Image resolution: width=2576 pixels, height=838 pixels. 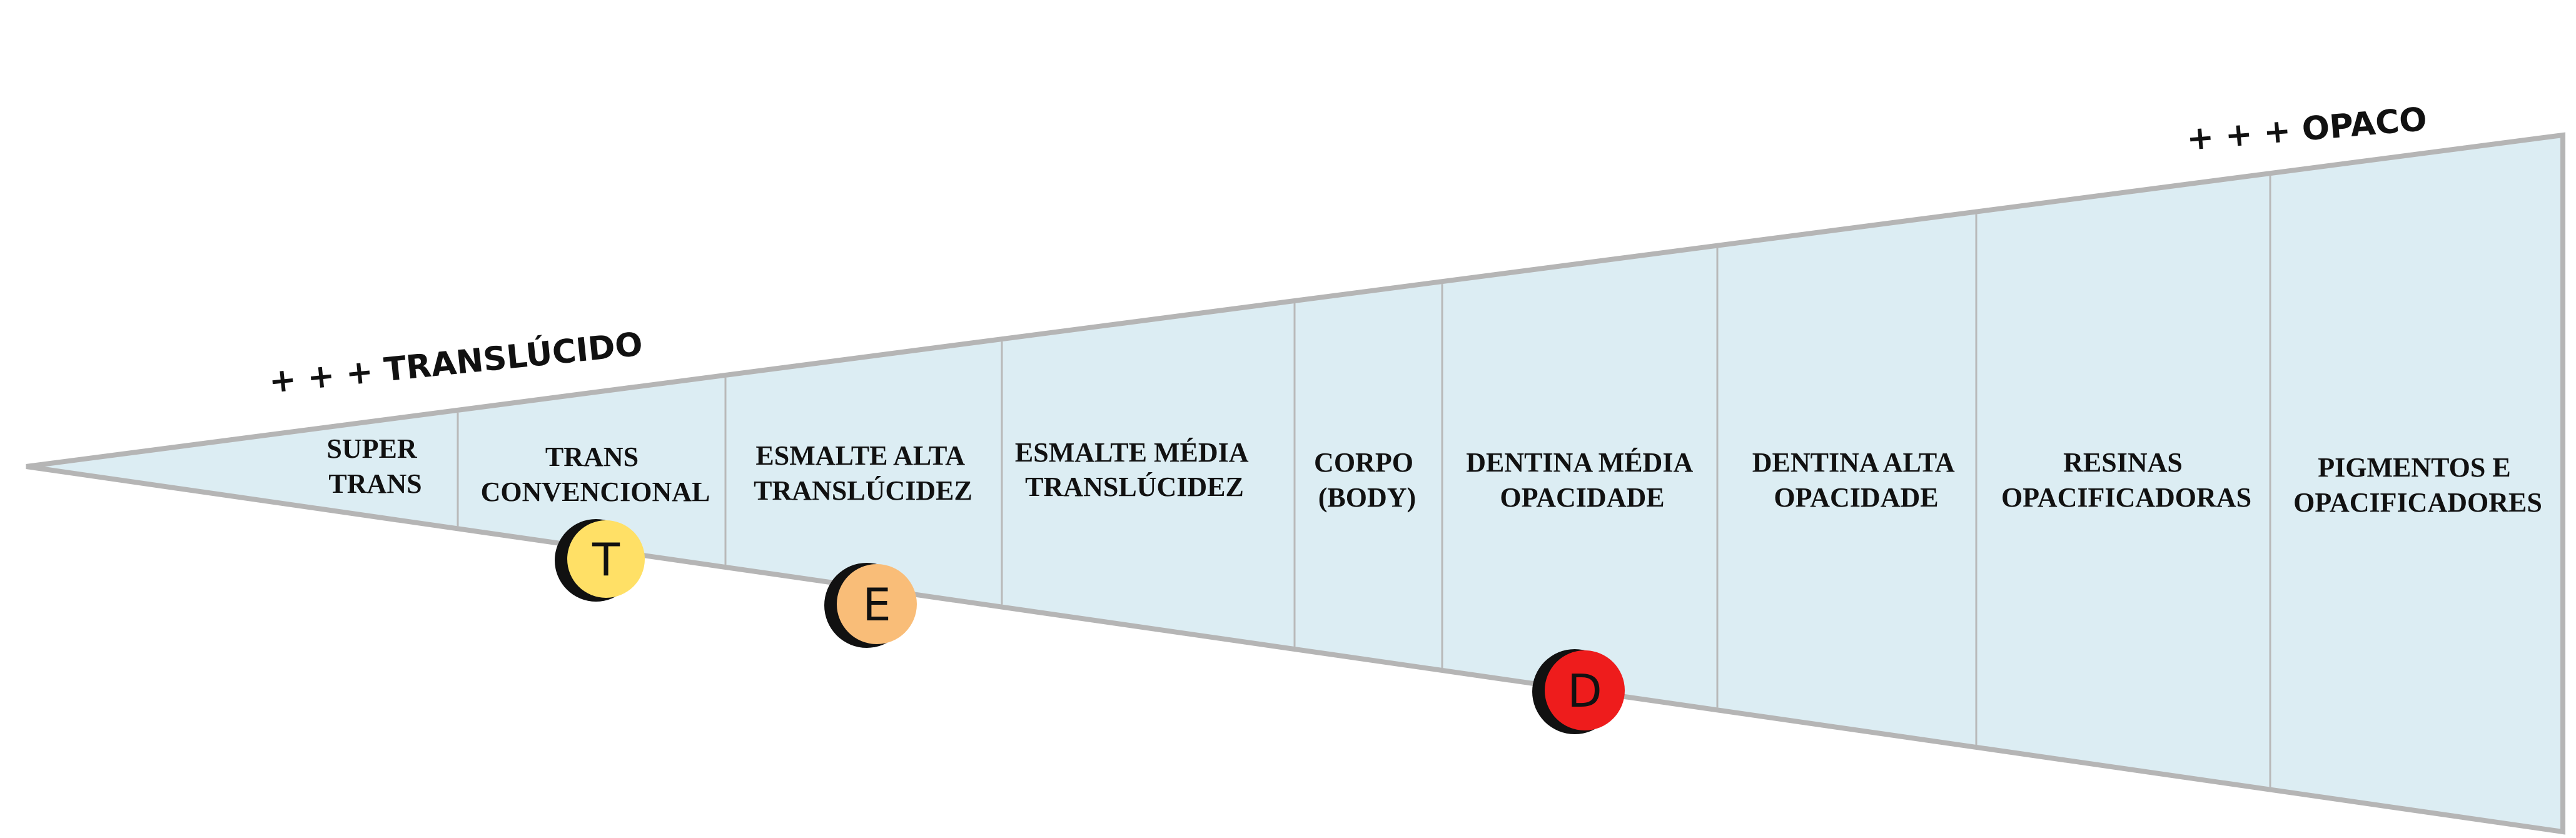 I want to click on marker-d-letter: D, so click(x=1584, y=691).